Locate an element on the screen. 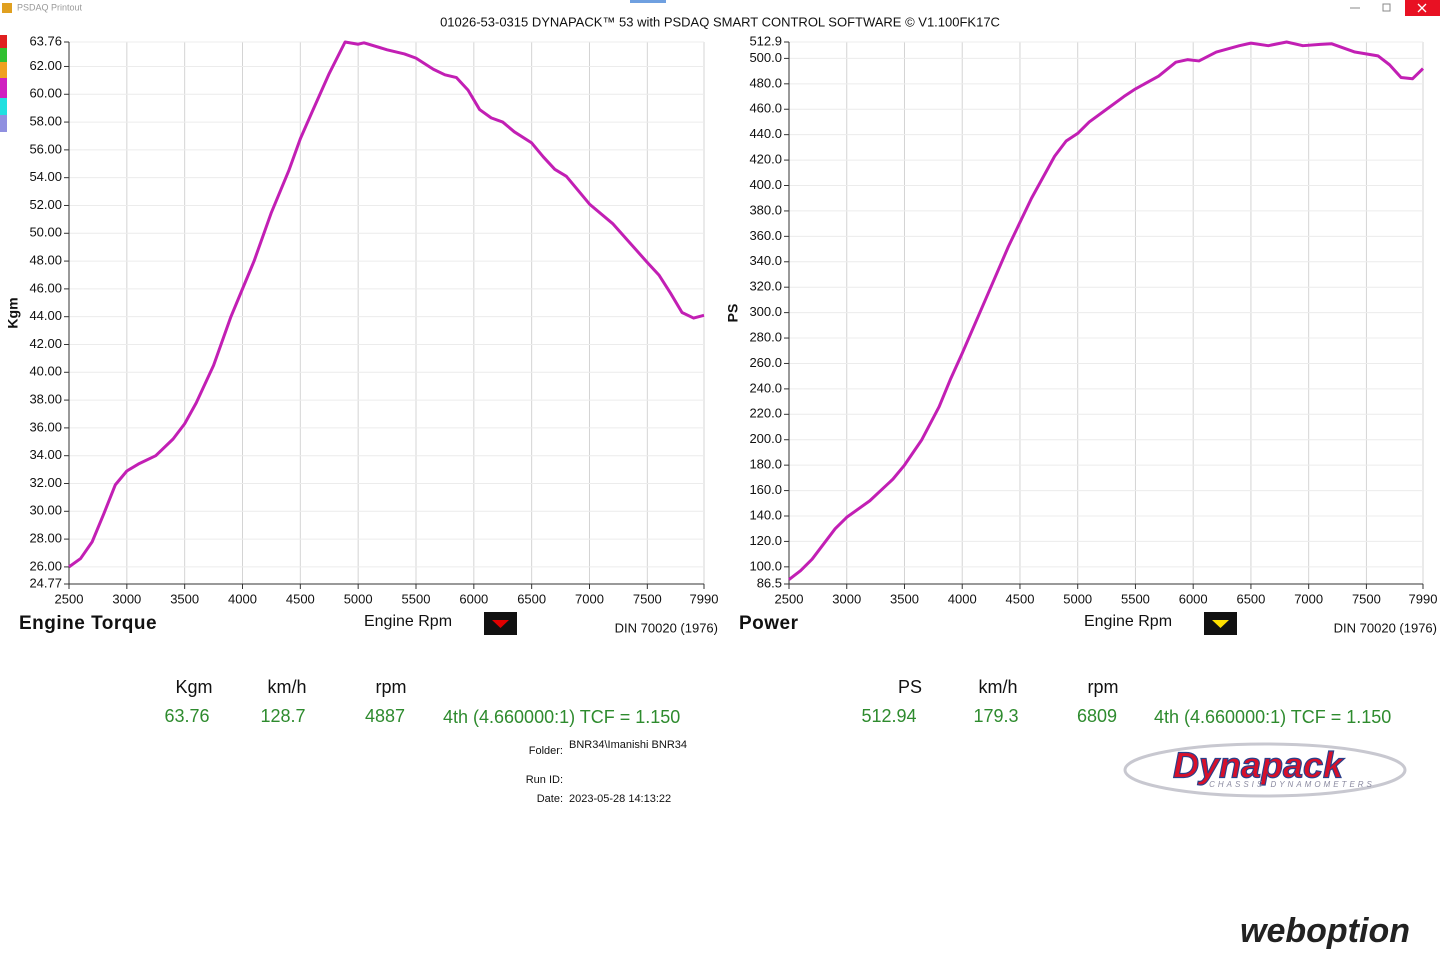  y-tick-label: 280.0 is located at coordinates (765, 336).